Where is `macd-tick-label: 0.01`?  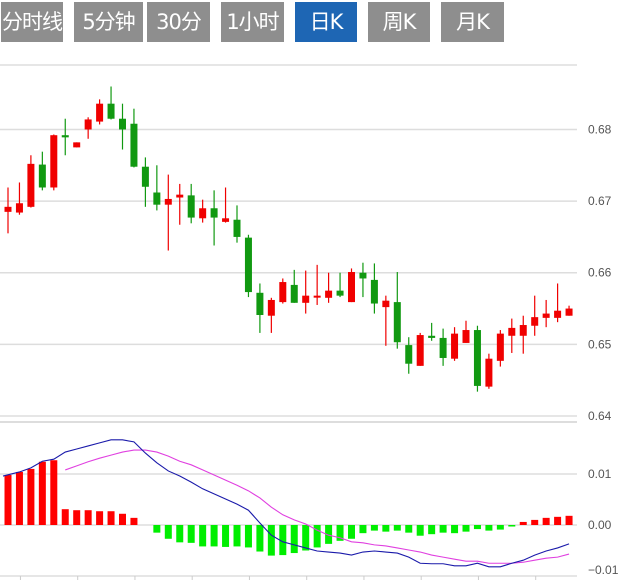
macd-tick-label: 0.01 is located at coordinates (600, 474).